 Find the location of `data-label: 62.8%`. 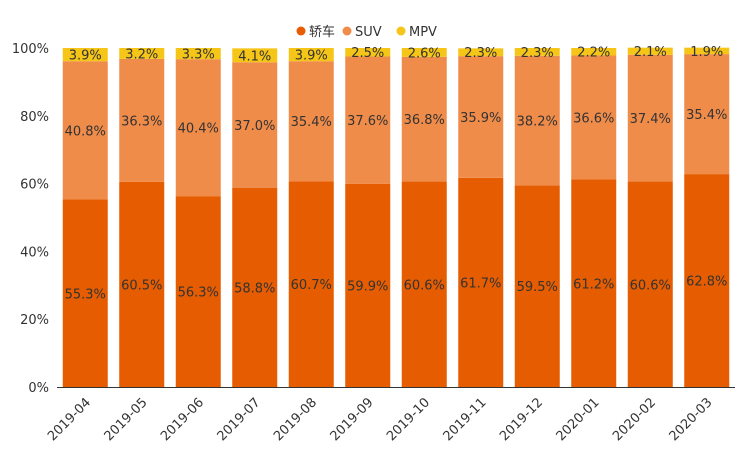

data-label: 62.8% is located at coordinates (706, 282).